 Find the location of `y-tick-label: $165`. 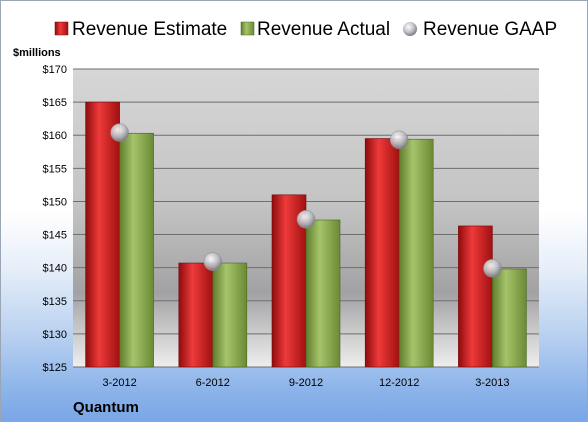

y-tick-label: $165 is located at coordinates (55, 103).